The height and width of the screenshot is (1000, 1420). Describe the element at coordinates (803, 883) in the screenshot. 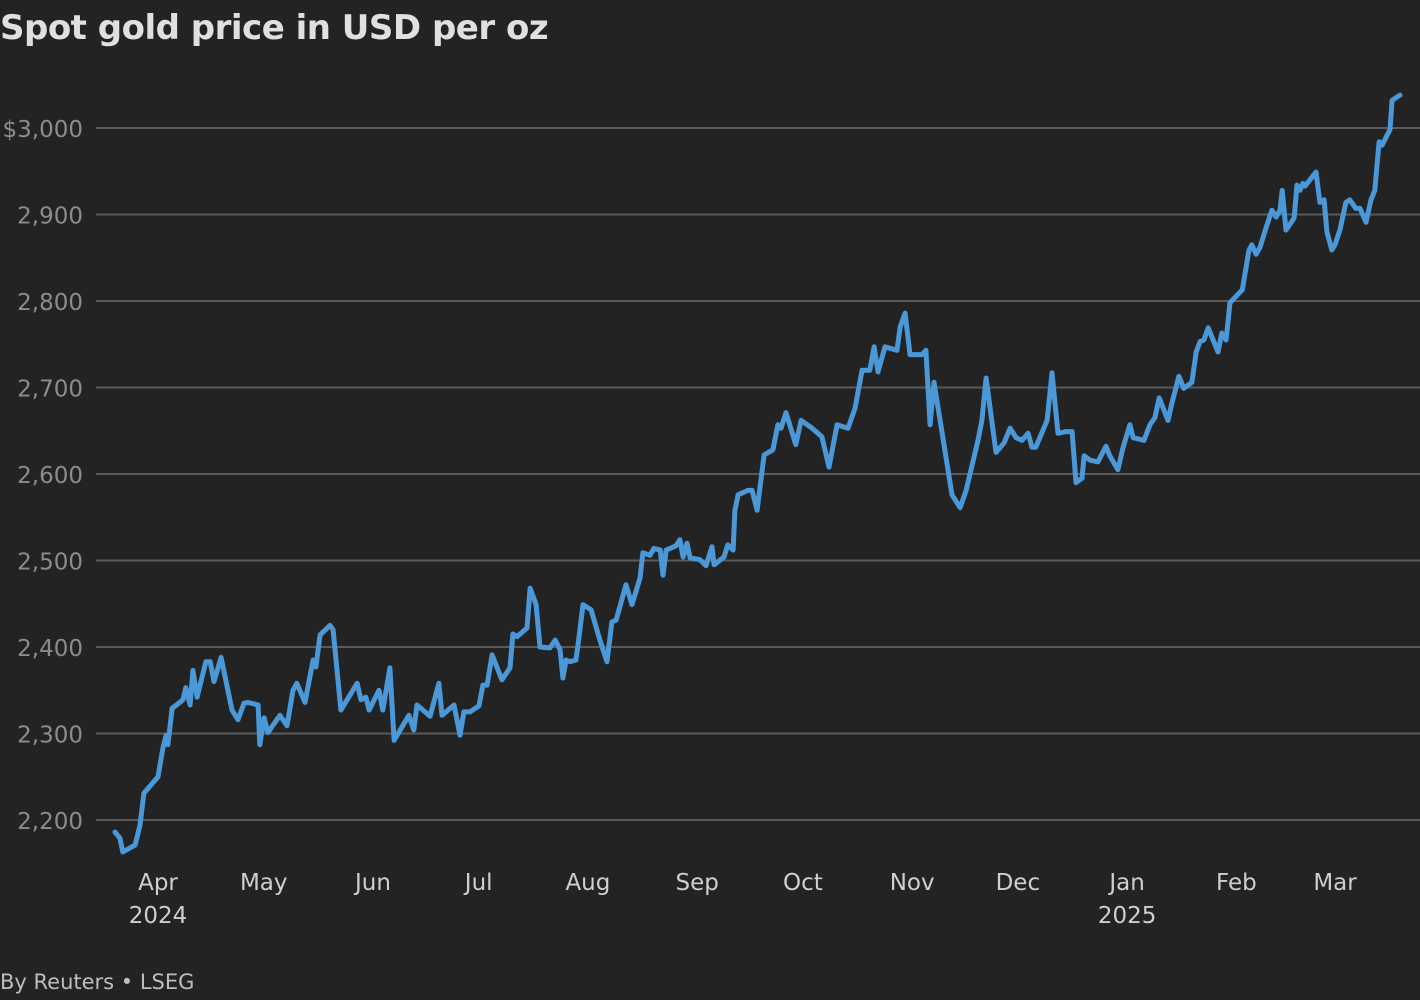

I see `x-tick-label: Oct` at that location.